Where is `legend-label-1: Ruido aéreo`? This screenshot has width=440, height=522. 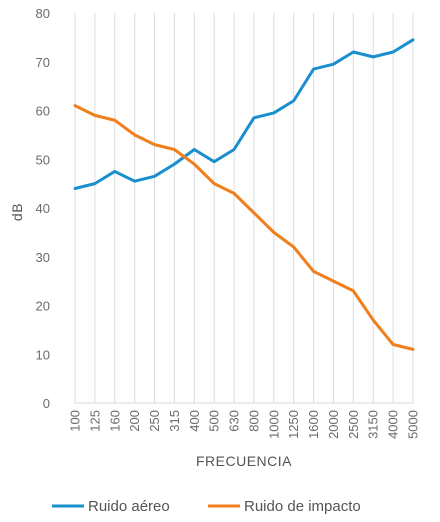 legend-label-1: Ruido aéreo is located at coordinates (129, 506).